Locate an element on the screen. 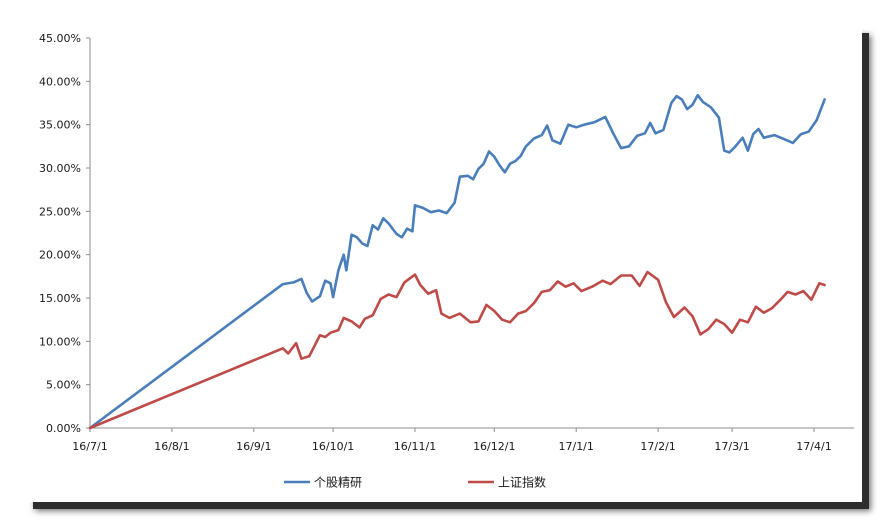 This screenshot has height=528, width=887. legend-label-2: 上证指数 is located at coordinates (522, 482).